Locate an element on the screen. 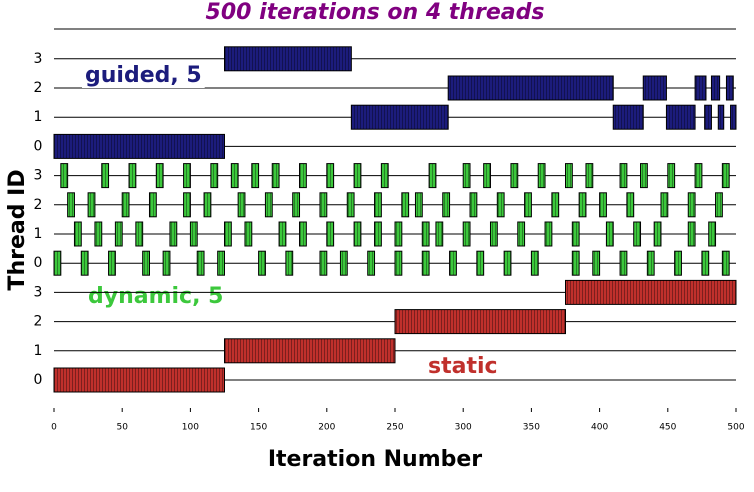 This screenshot has width=754, height=492. x-tick-label: 50 is located at coordinates (122, 428).